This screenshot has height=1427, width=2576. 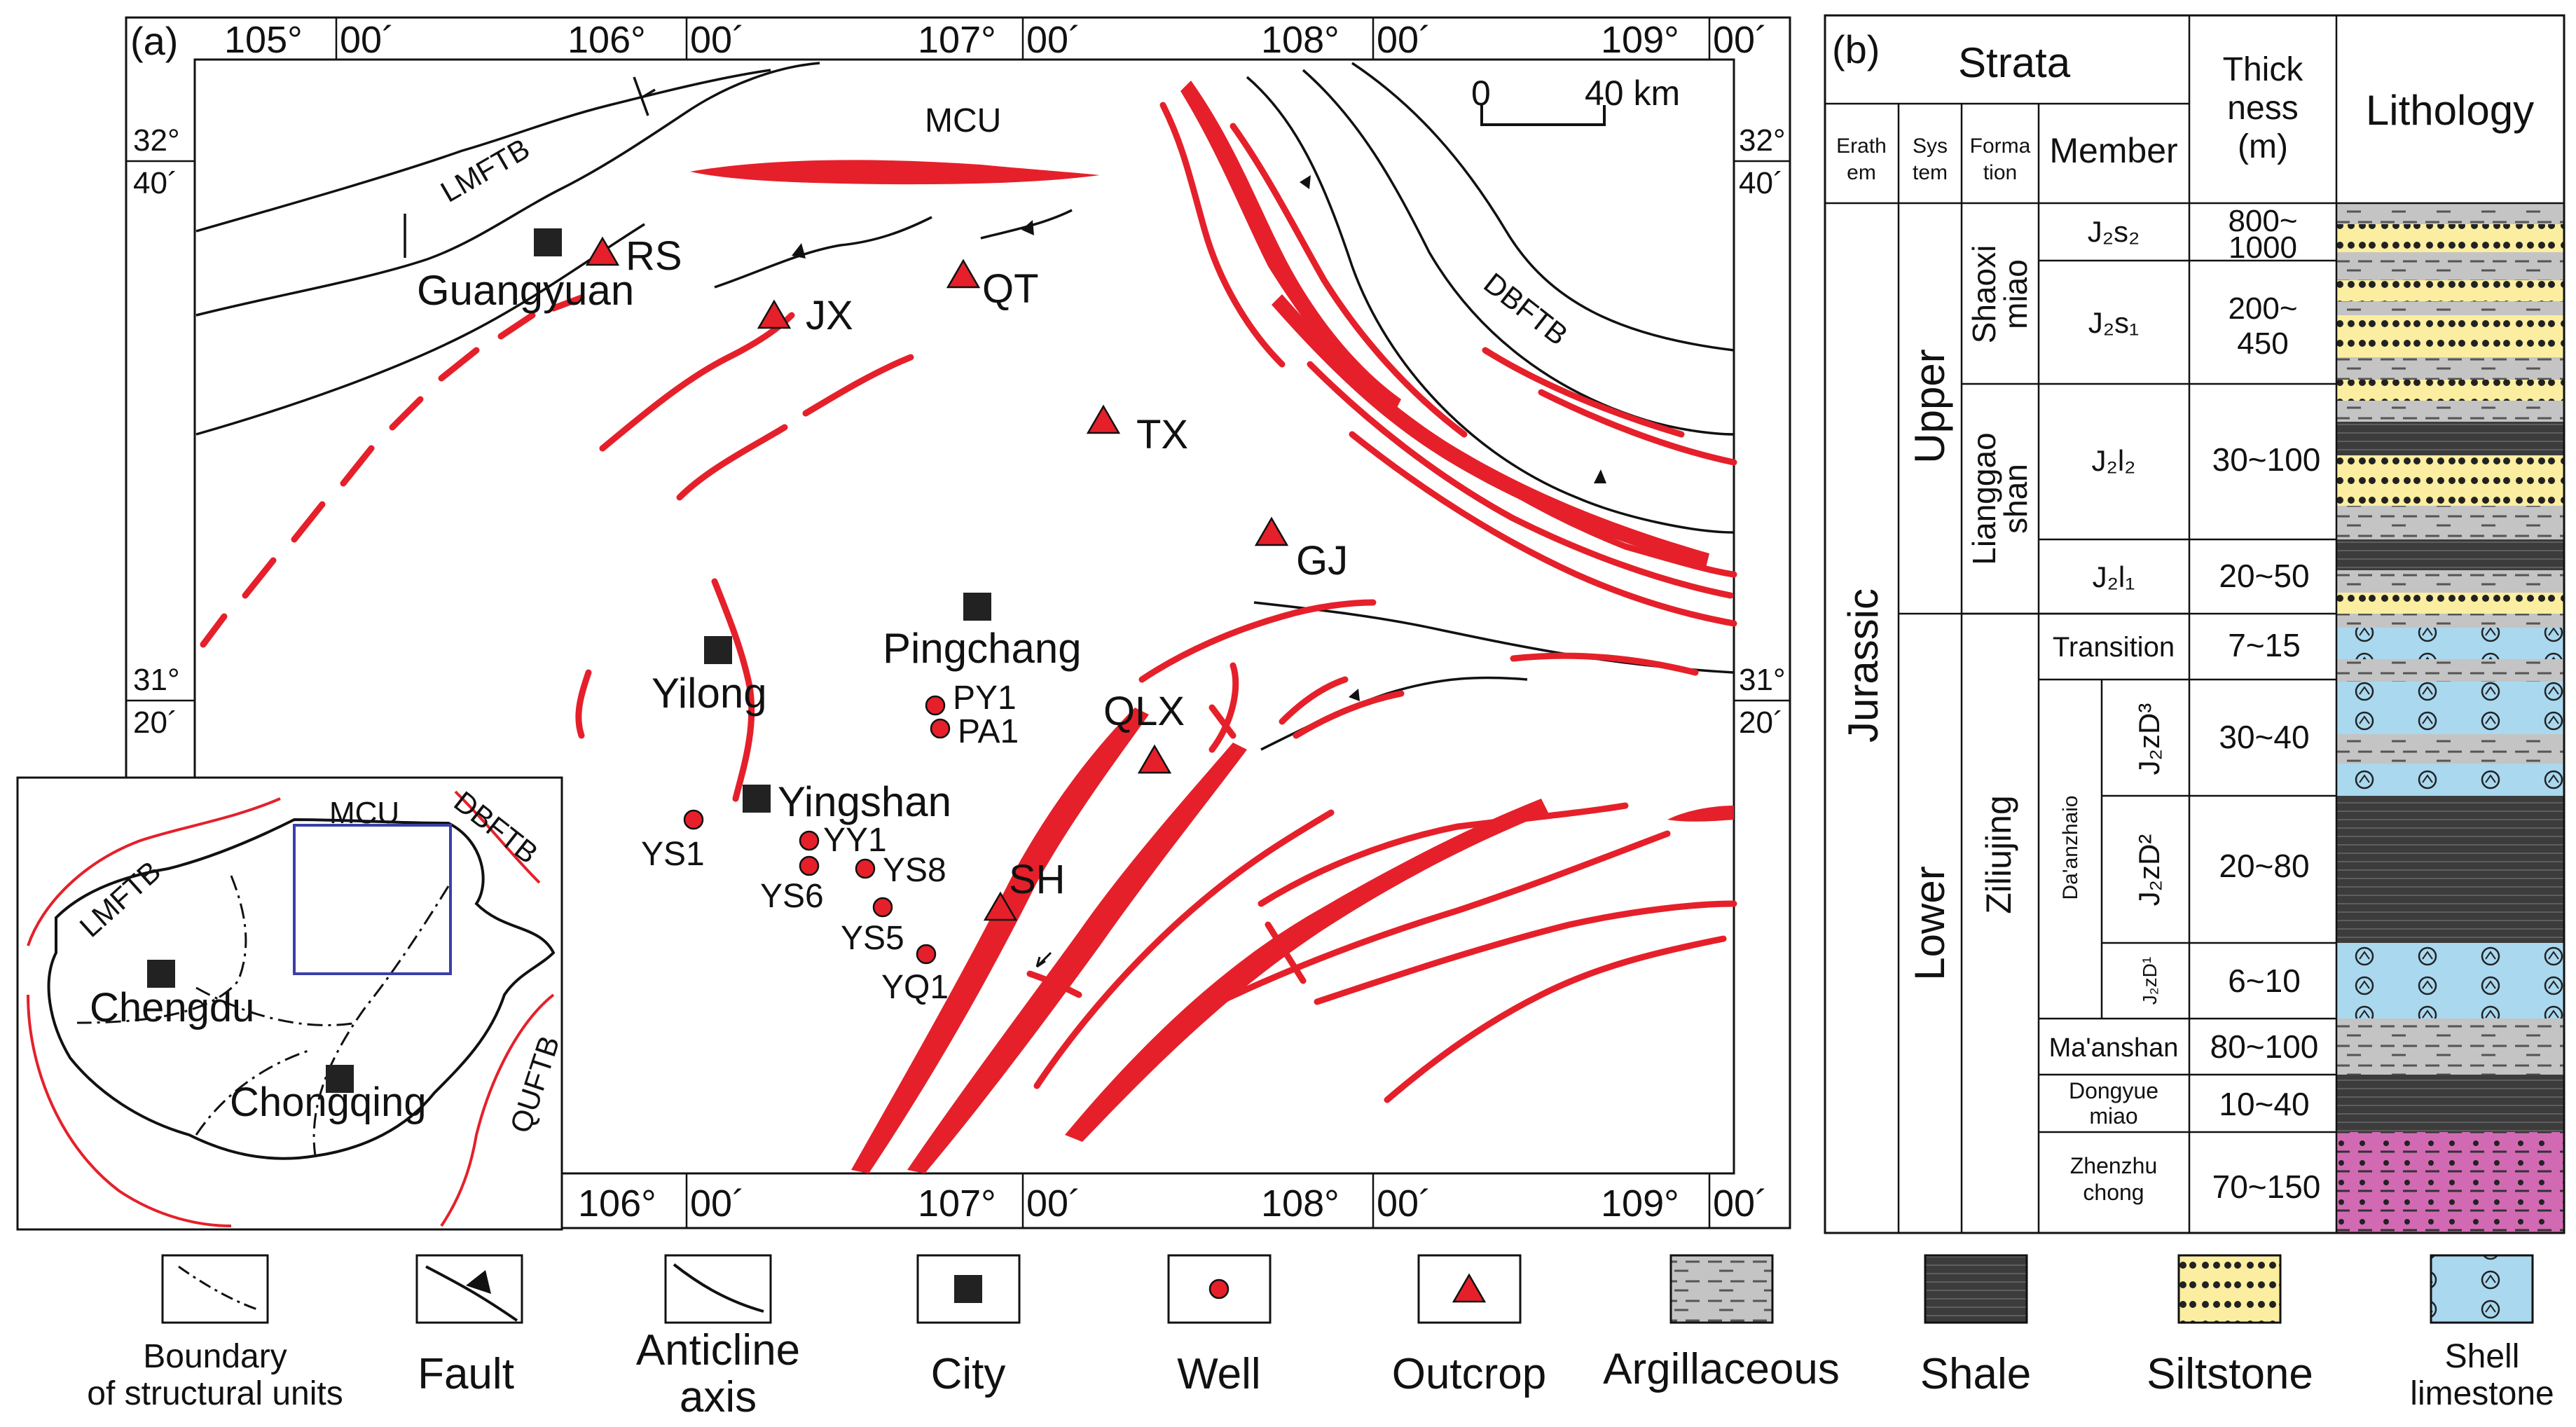 I want to click on legend-label: Shale, so click(x=1976, y=1374).